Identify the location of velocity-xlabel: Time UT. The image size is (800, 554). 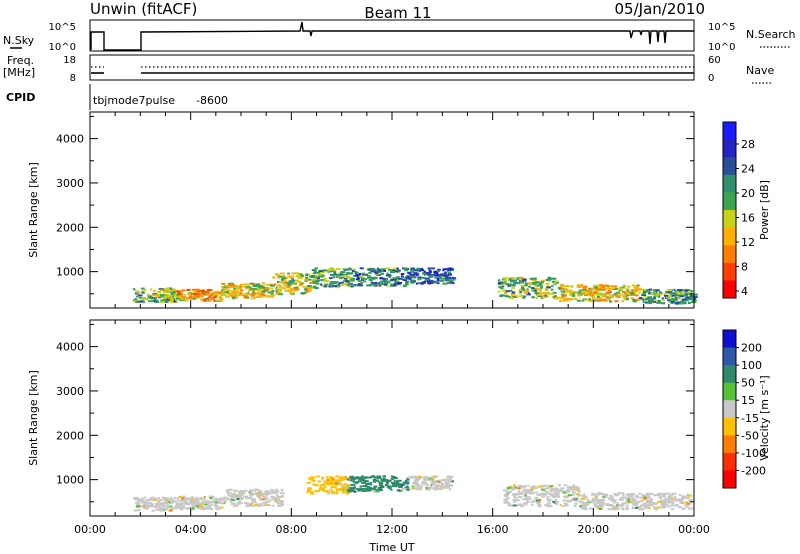
(391, 547).